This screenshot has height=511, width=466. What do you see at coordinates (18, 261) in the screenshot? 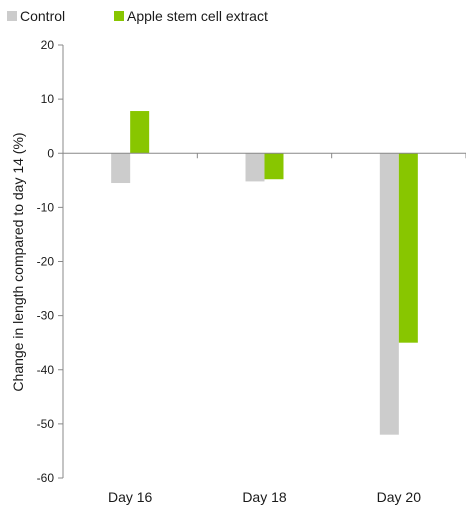
I see `y-axis-label: Change in length compared to day 14 (%)` at bounding box center [18, 261].